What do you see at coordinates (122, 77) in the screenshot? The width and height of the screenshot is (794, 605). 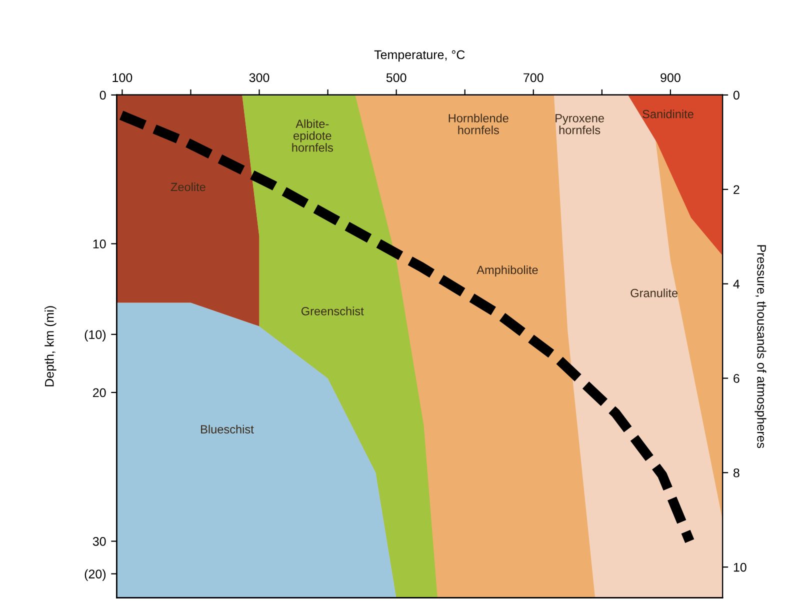 I see `x-tick-label: 100` at bounding box center [122, 77].